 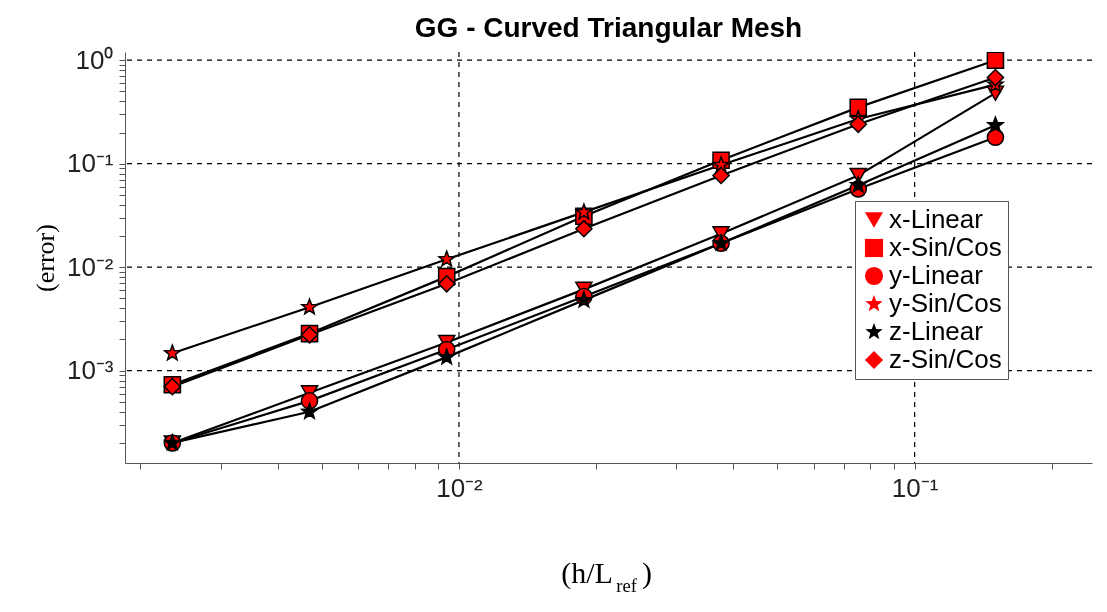 What do you see at coordinates (945, 303) in the screenshot?
I see `legend-label: y-Sin/Cos` at bounding box center [945, 303].